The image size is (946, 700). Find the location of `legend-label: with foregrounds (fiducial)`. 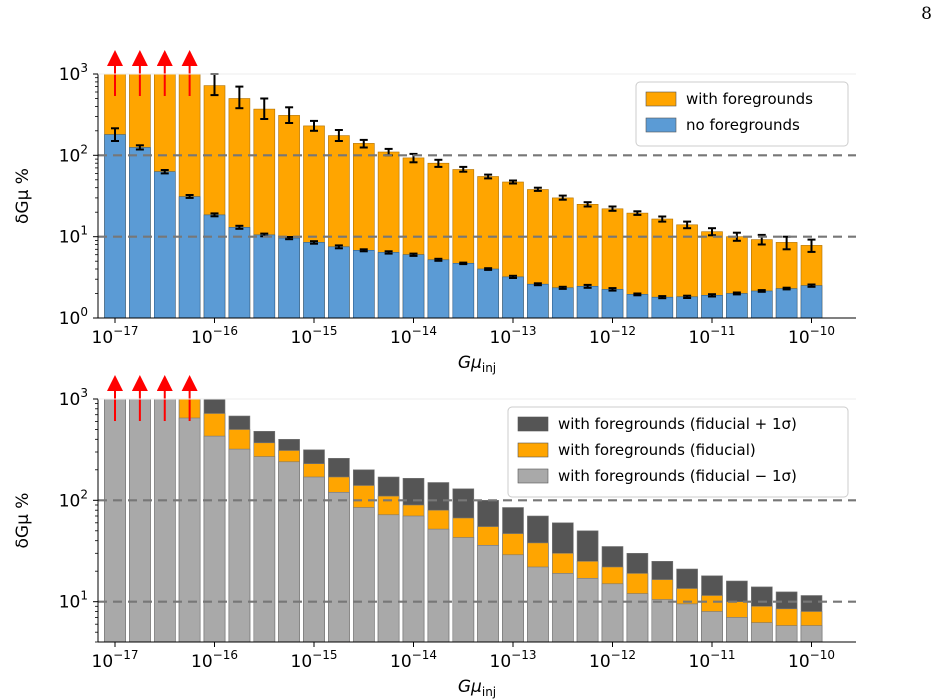

legend-label: with foregrounds (fiducial) is located at coordinates (657, 450).